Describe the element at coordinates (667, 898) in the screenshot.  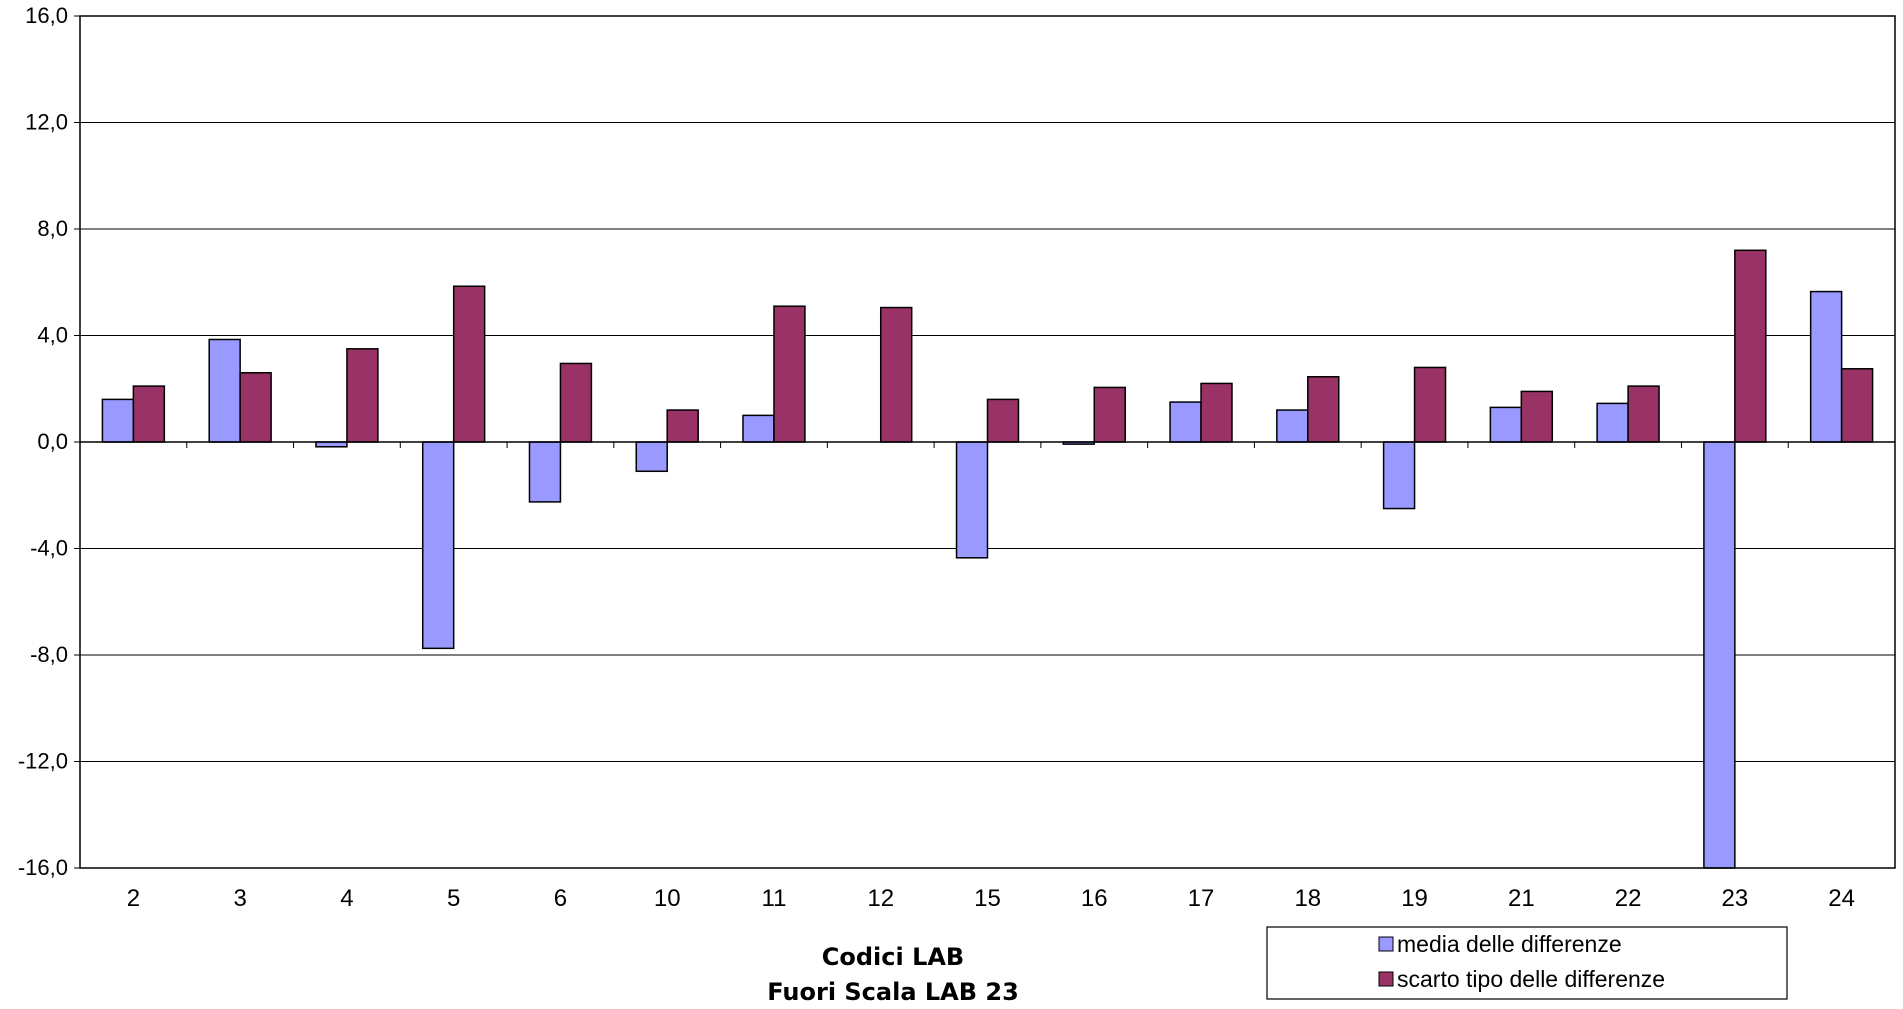
I see `x-category-label: 10` at that location.